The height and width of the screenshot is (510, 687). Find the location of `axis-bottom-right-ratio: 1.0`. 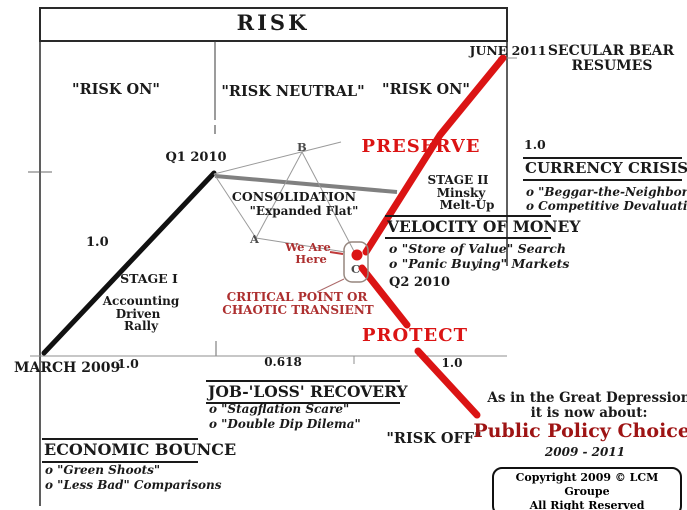

axis-bottom-right-ratio: 1.0 is located at coordinates (452, 363).